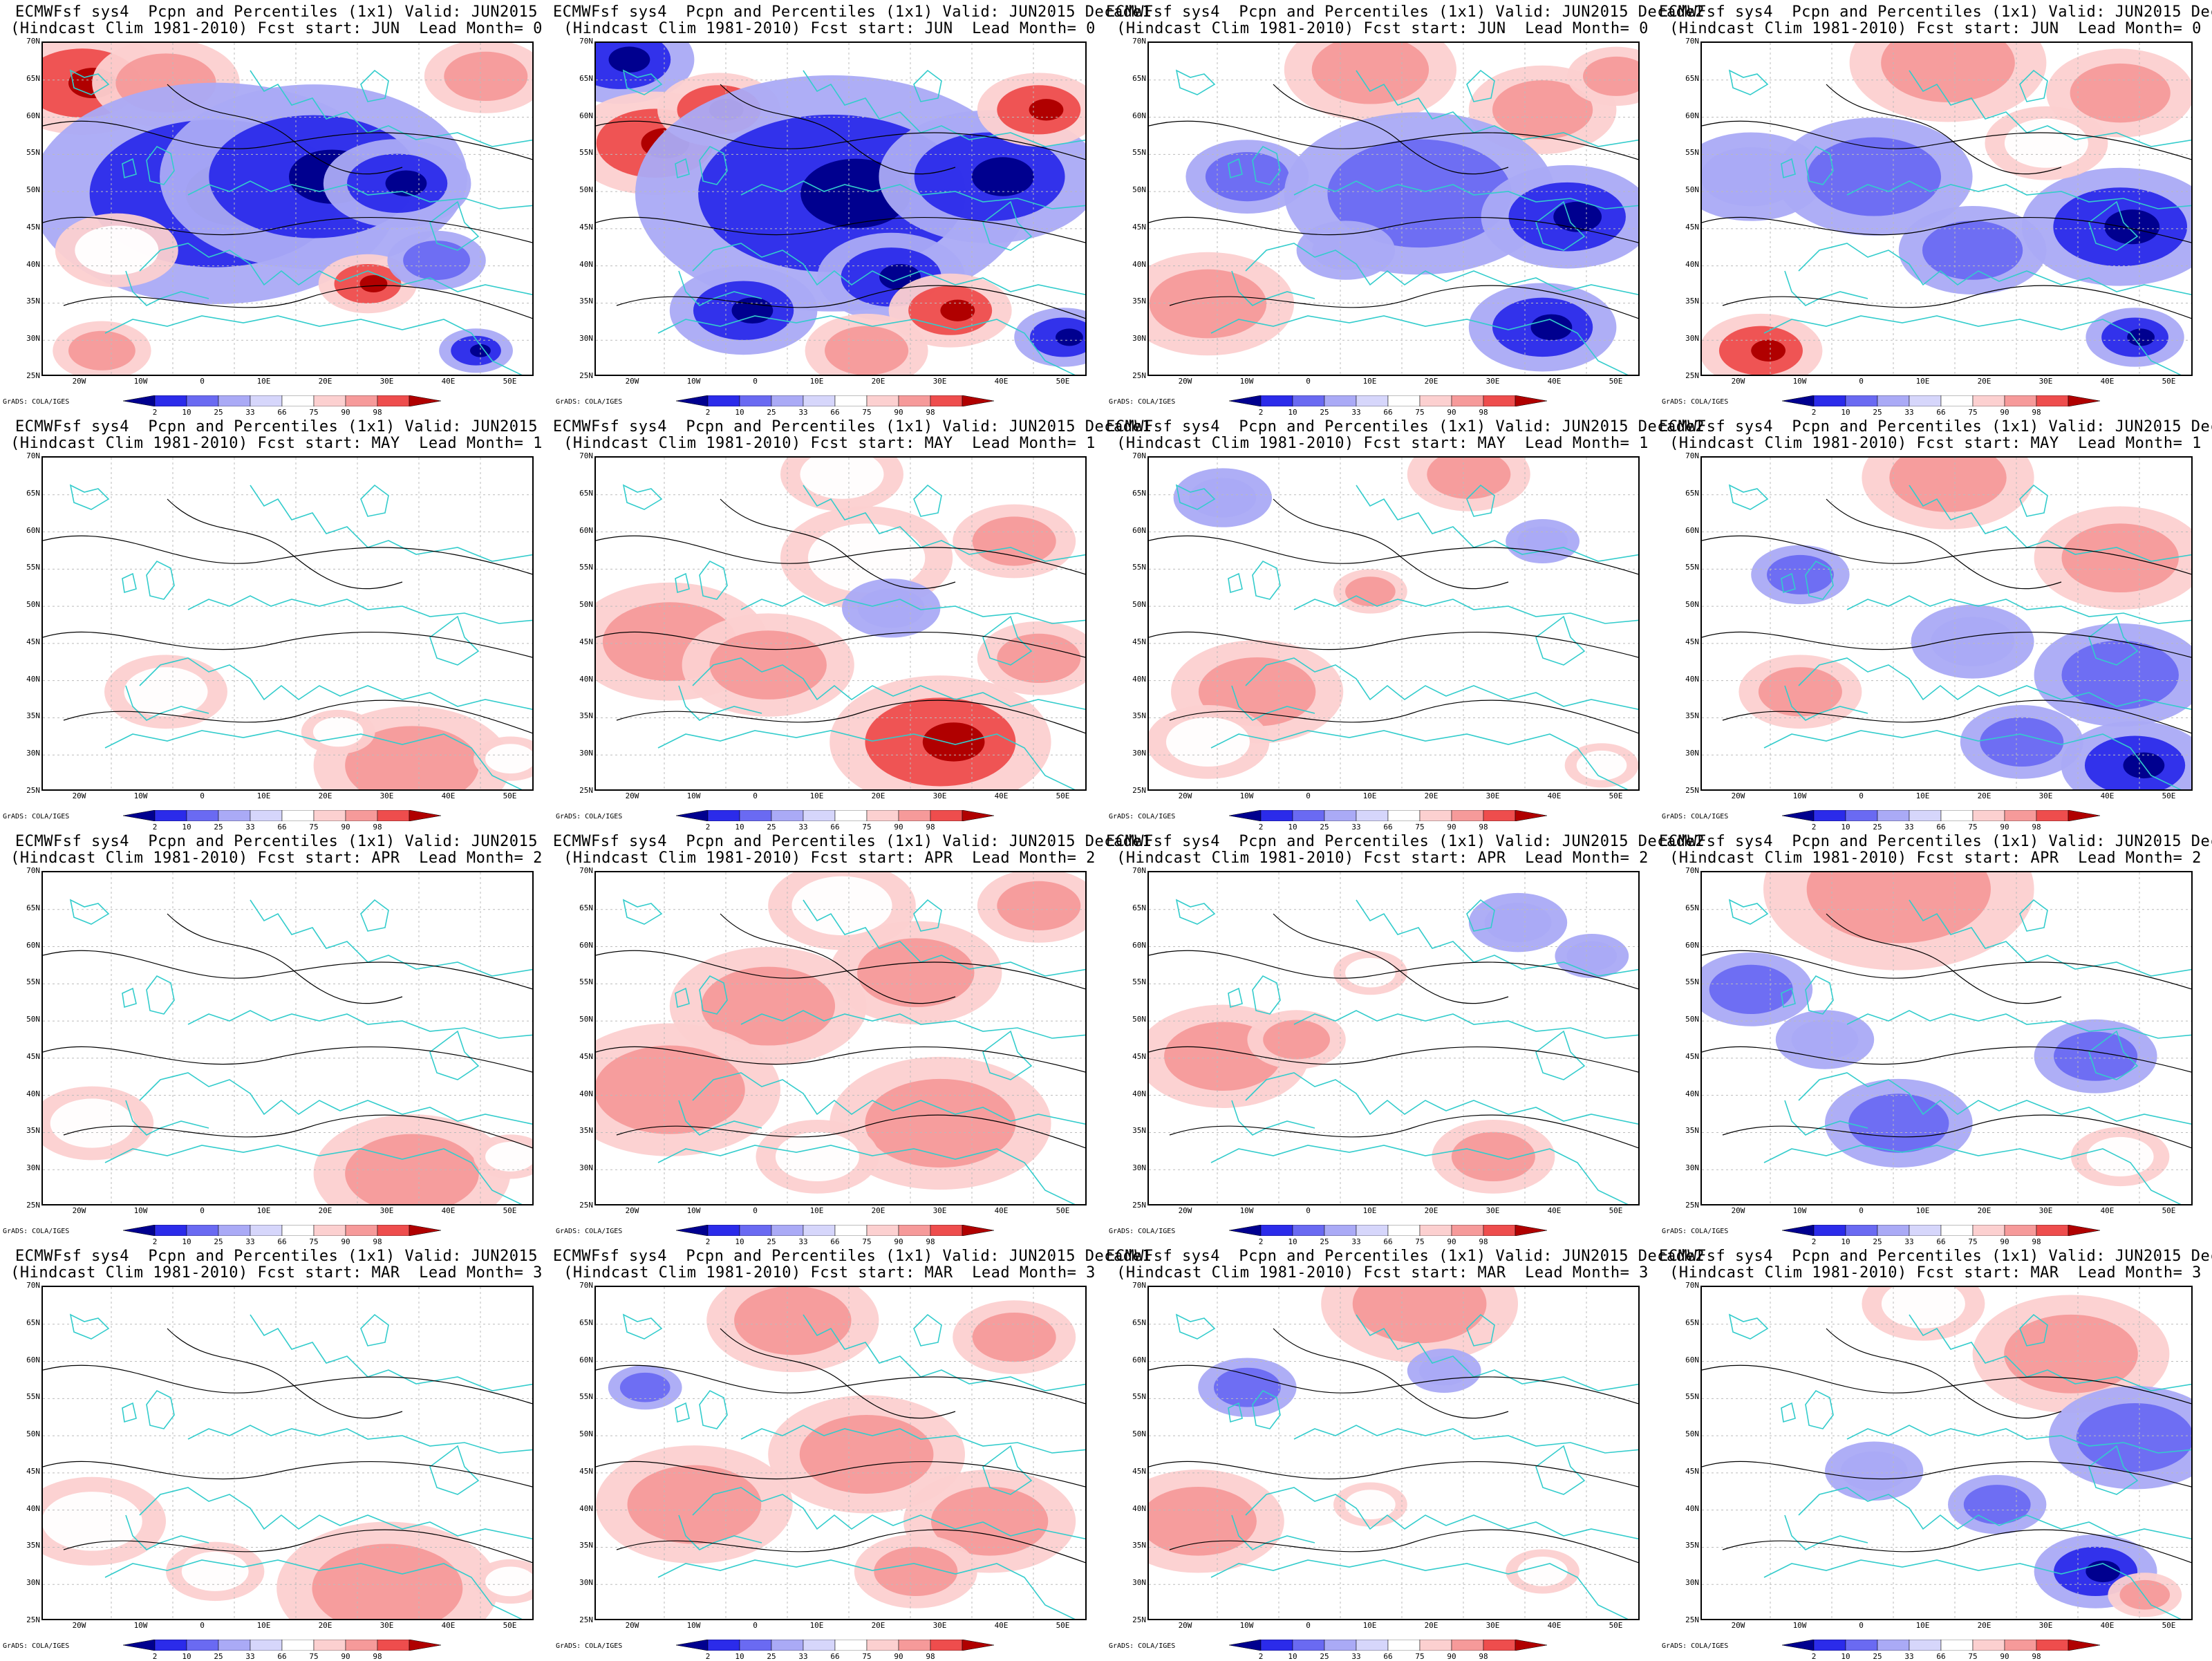 This screenshot has width=2212, height=1661. What do you see at coordinates (1185, 1625) in the screenshot?
I see `lon-tick-label: 20W` at bounding box center [1185, 1625].